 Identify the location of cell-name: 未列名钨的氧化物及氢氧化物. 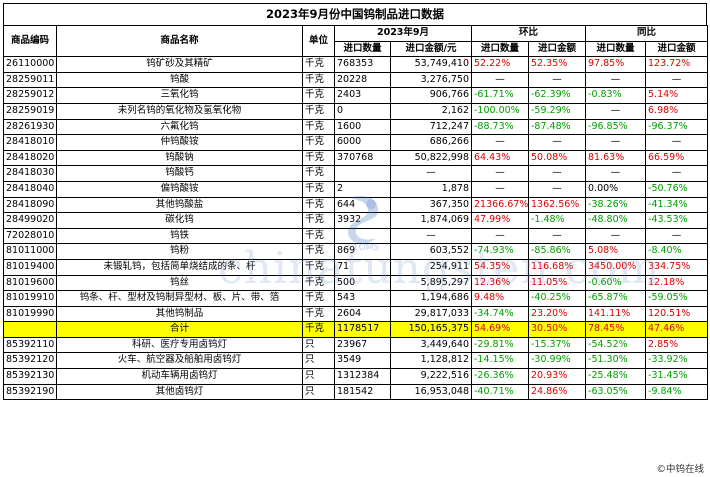
(179, 111).